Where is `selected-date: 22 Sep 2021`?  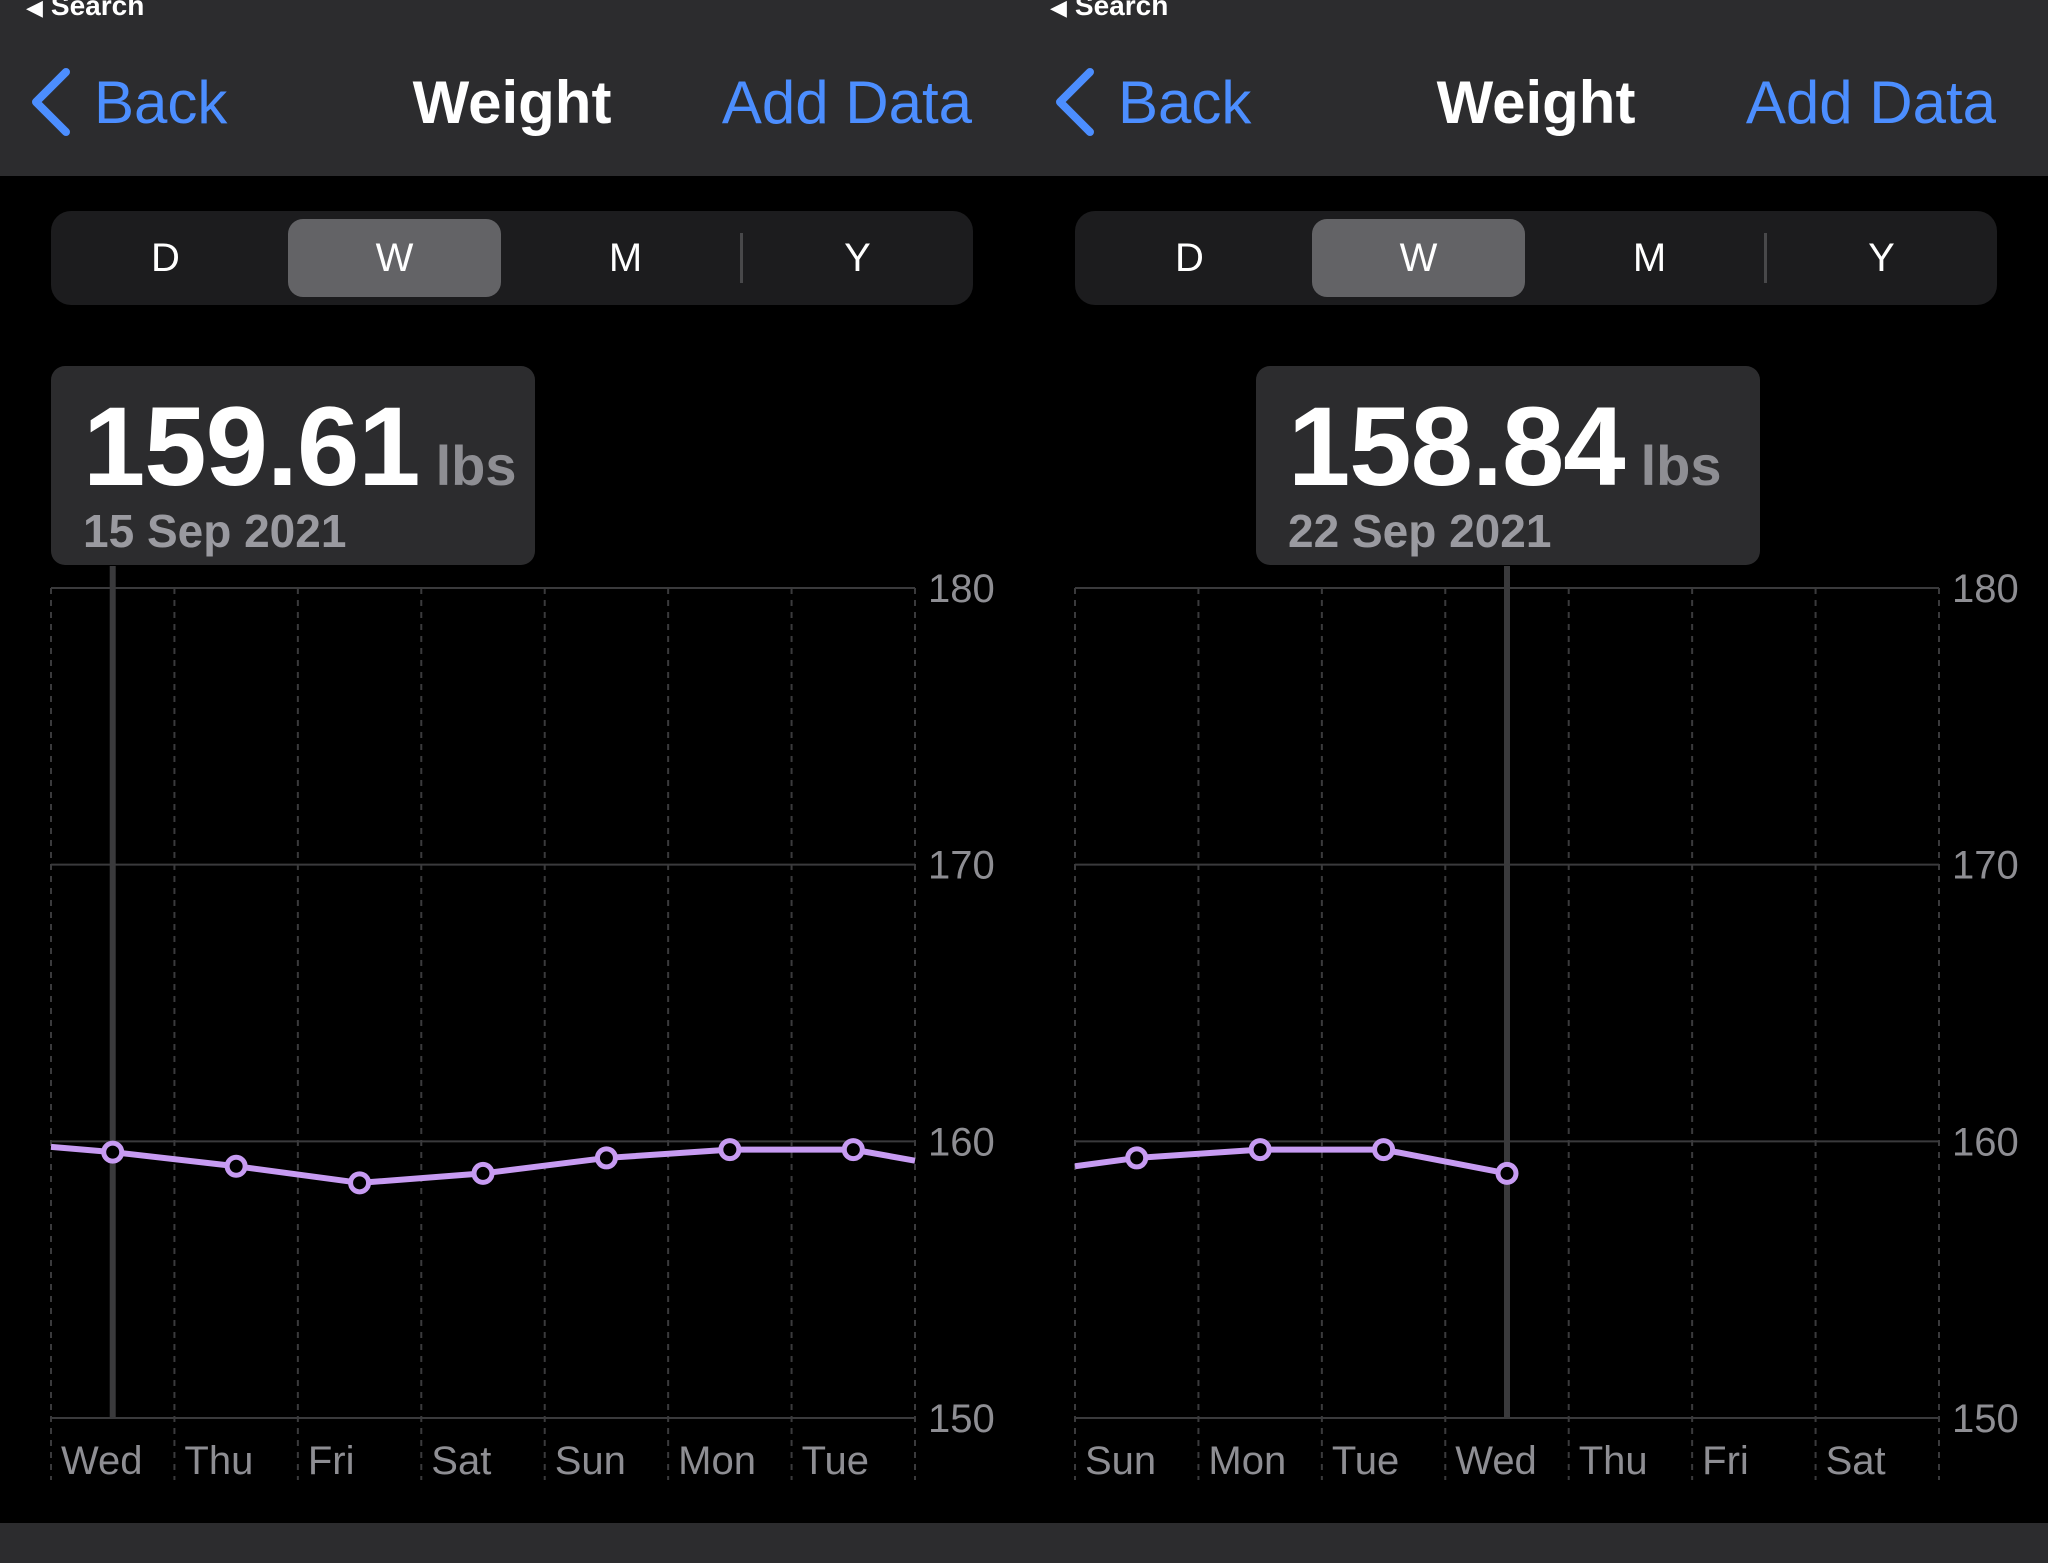
selected-date: 22 Sep 2021 is located at coordinates (1420, 531).